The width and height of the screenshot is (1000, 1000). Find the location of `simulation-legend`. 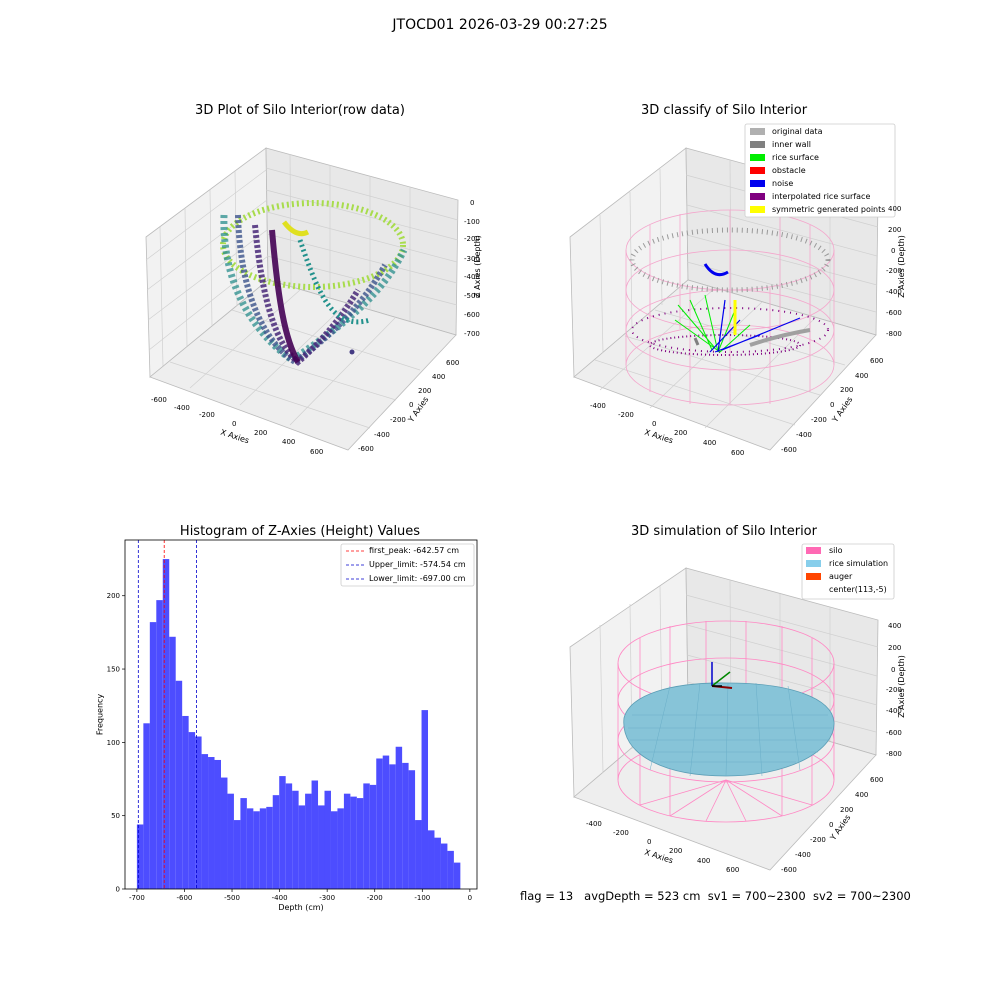

simulation-legend is located at coordinates (848, 571).